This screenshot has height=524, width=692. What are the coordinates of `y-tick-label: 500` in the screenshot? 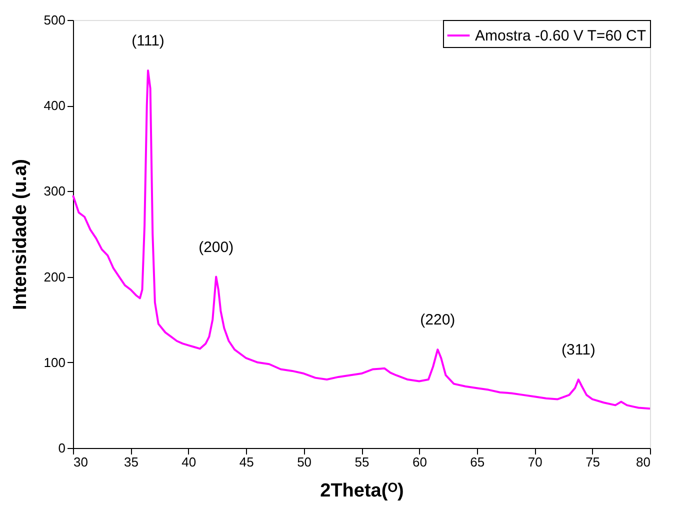 It's located at (55, 20).